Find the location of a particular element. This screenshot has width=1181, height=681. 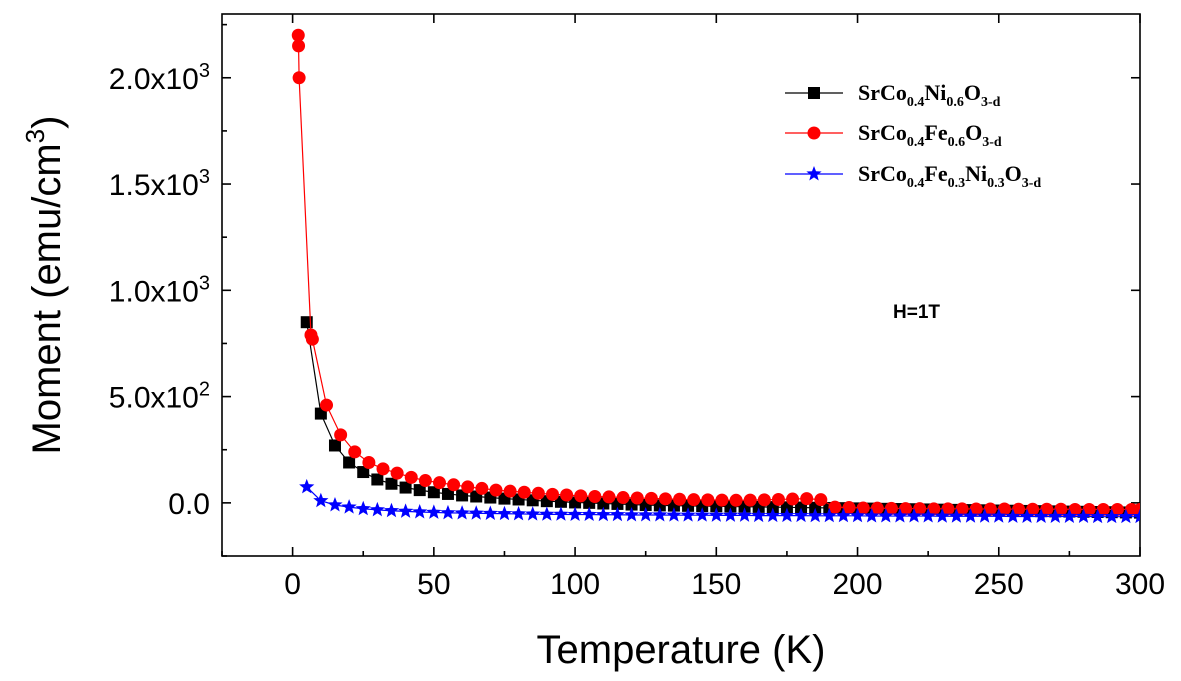

field-annotation: H=1T is located at coordinates (916, 312).